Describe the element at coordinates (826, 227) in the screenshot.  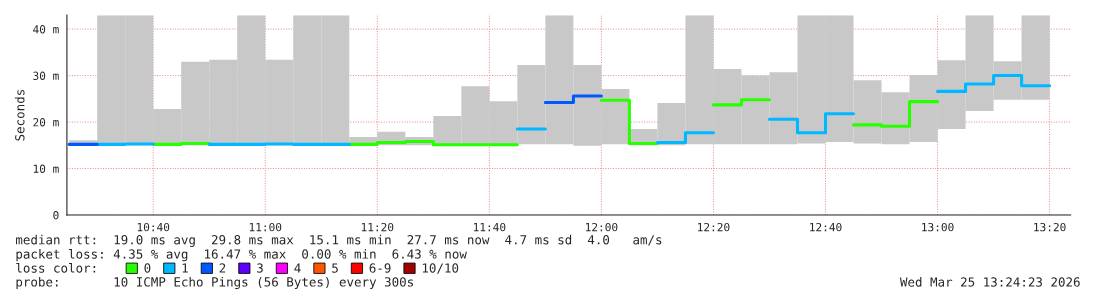
I see `x-tick-label: 12:40` at that location.